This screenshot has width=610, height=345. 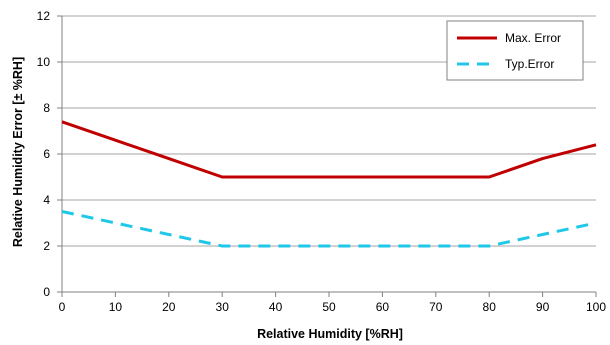 I want to click on y-tick-label-1: 2, so click(x=46, y=246).